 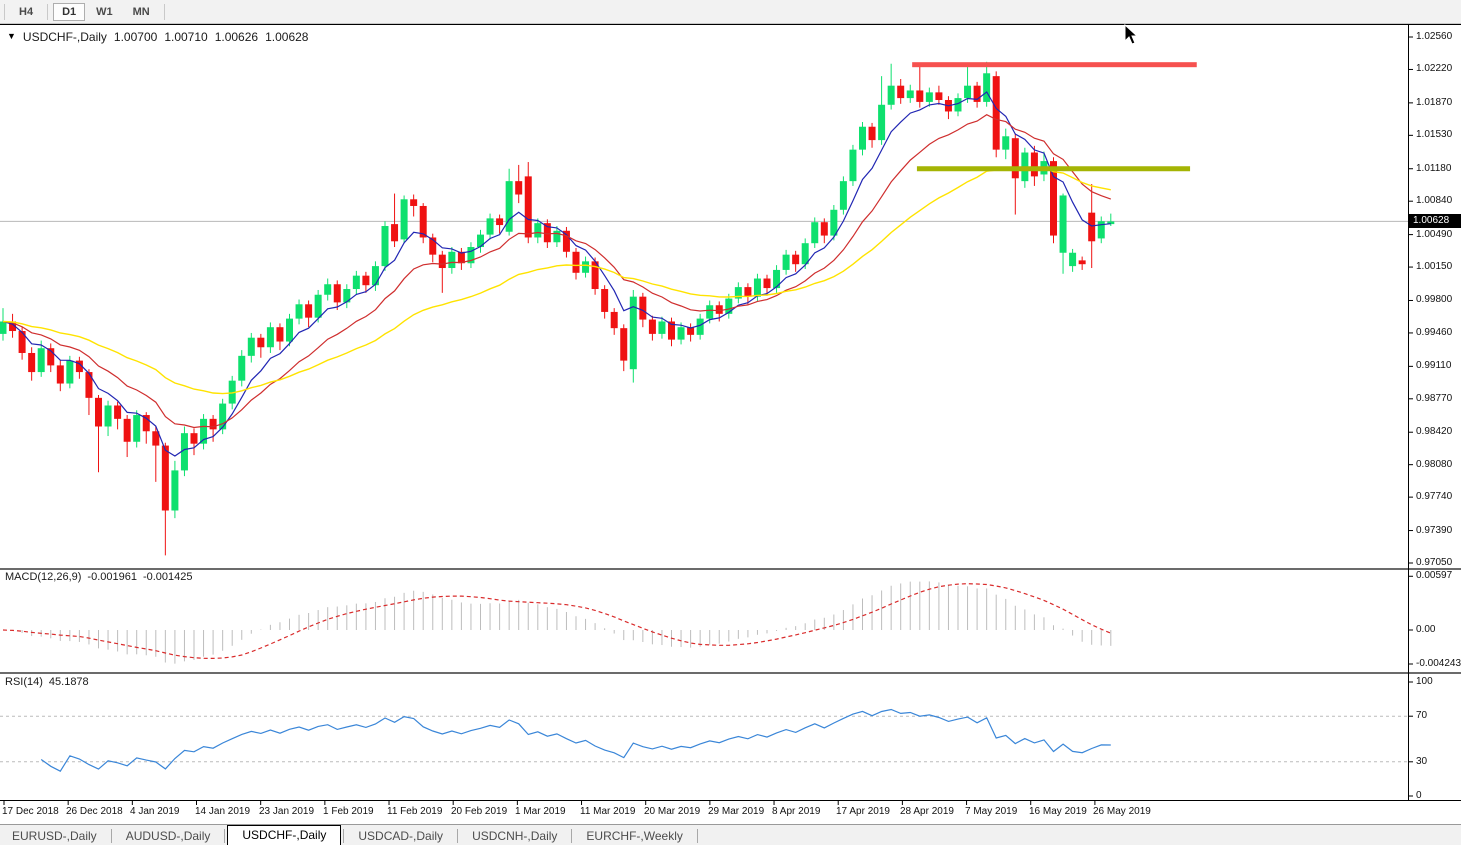 I want to click on date-label: 17 Dec 2018, so click(x=30, y=811).